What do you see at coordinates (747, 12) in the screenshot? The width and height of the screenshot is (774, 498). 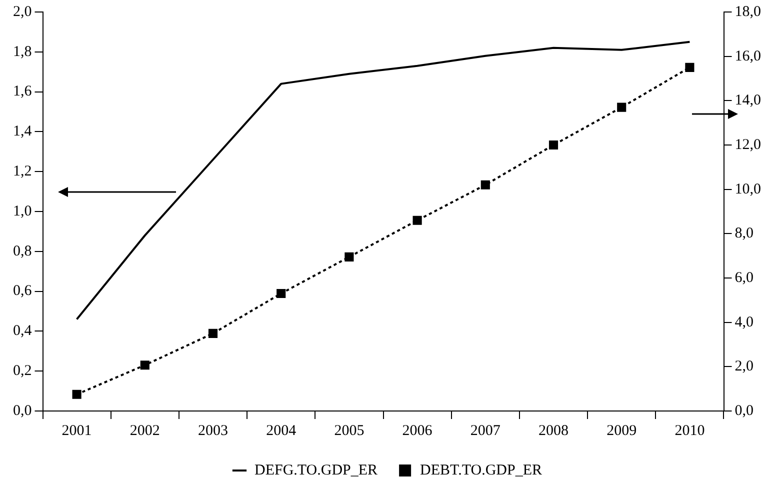 I see `y2-tick-label: 18,0` at bounding box center [747, 12].